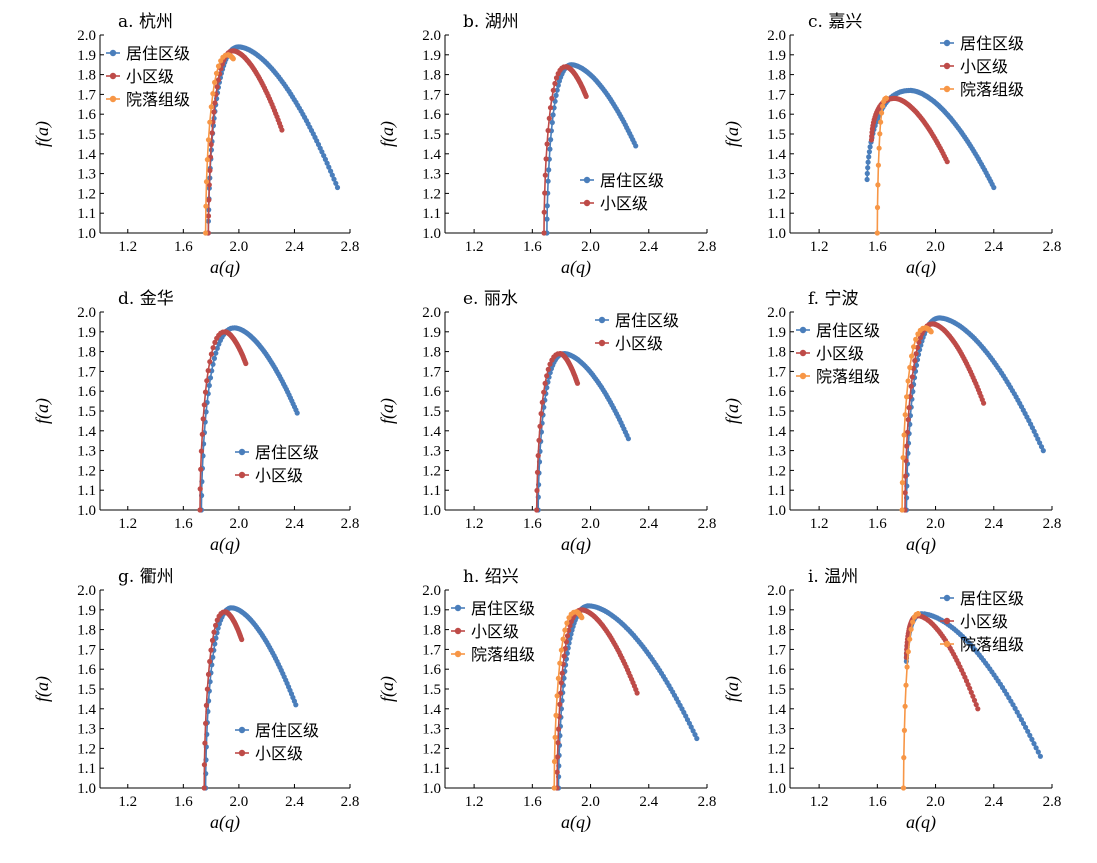 This screenshot has height=863, width=1097. I want to click on y-tick-label: 1.9, so click(776, 56).